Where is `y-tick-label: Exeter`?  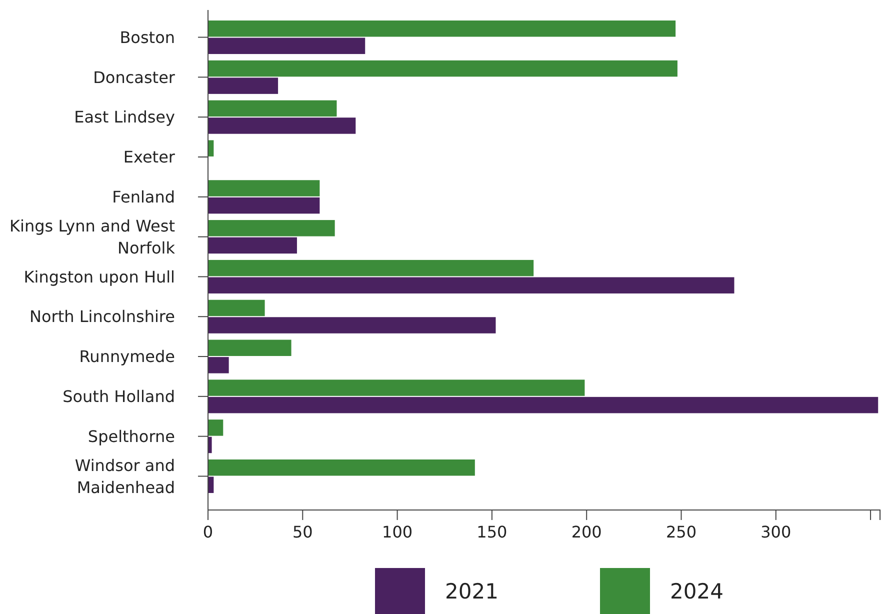 y-tick-label: Exeter is located at coordinates (149, 157).